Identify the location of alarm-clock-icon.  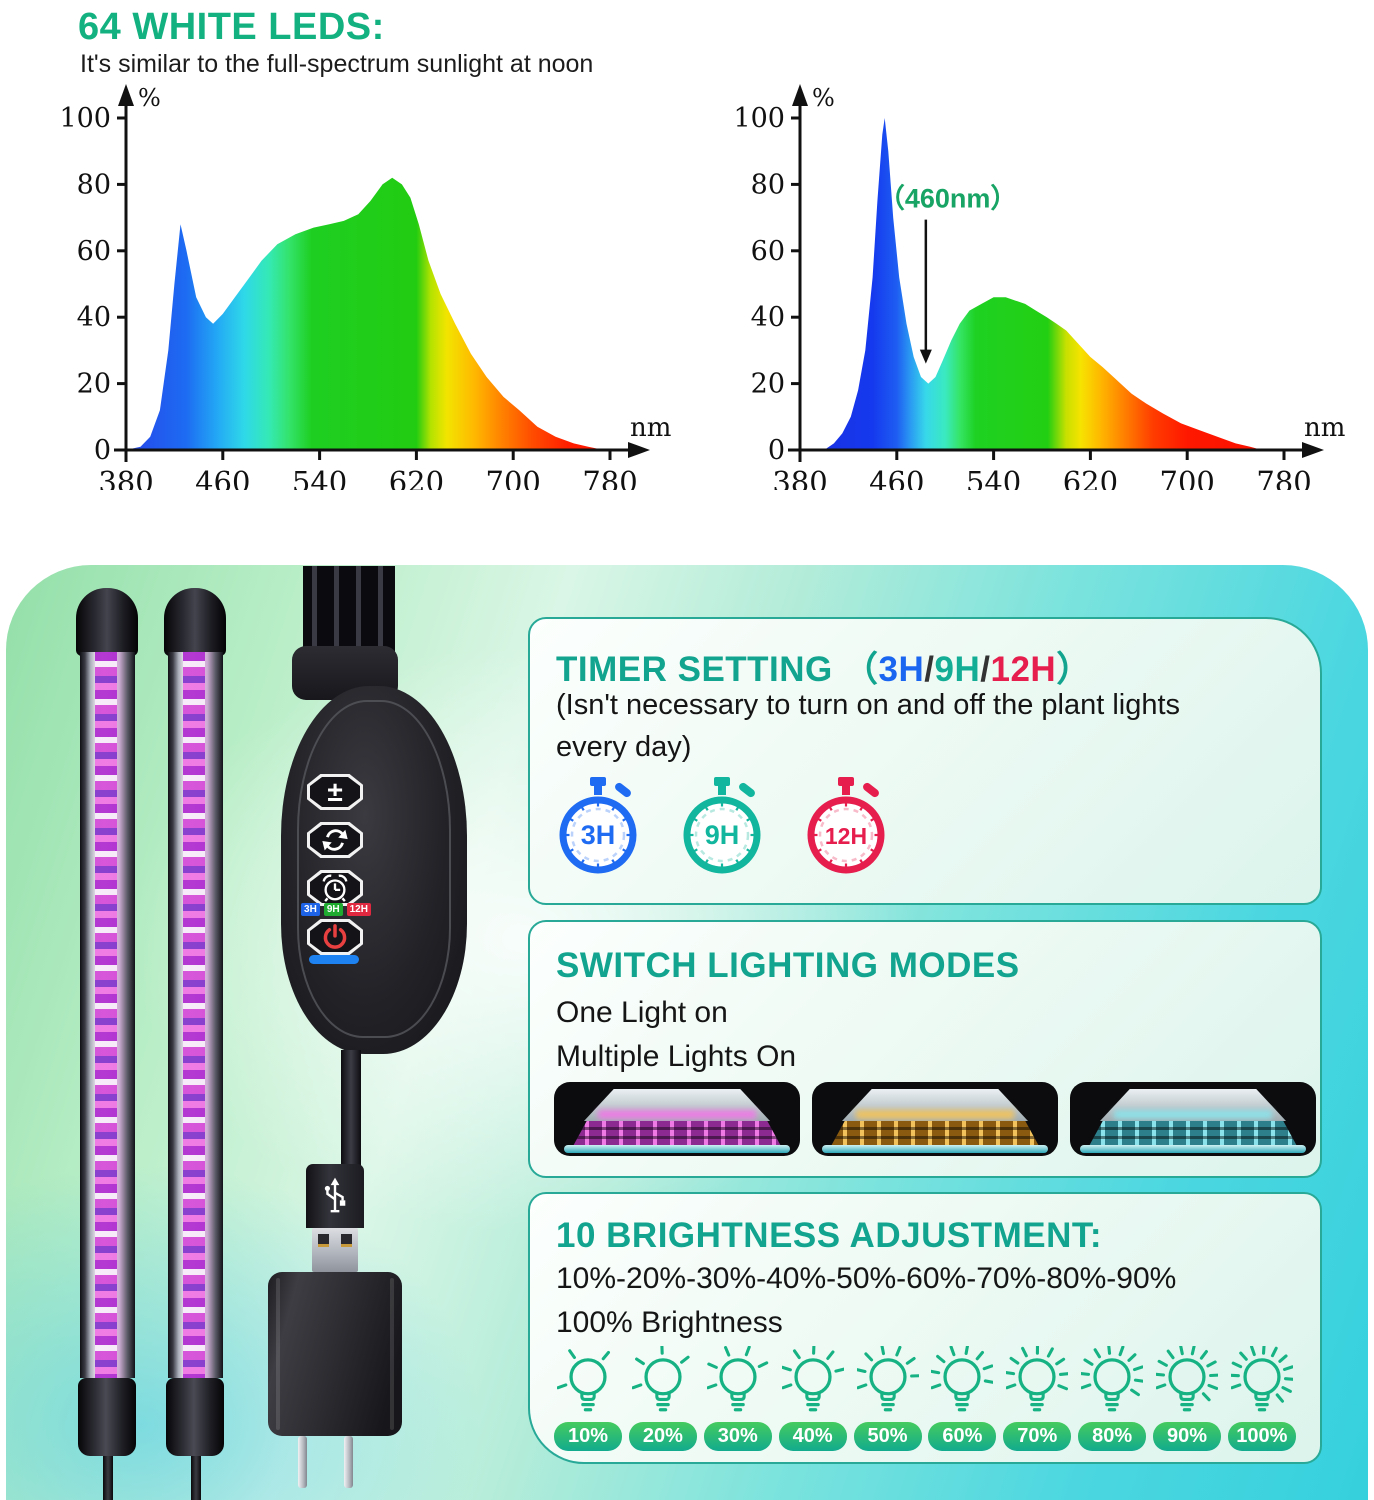
(335, 888).